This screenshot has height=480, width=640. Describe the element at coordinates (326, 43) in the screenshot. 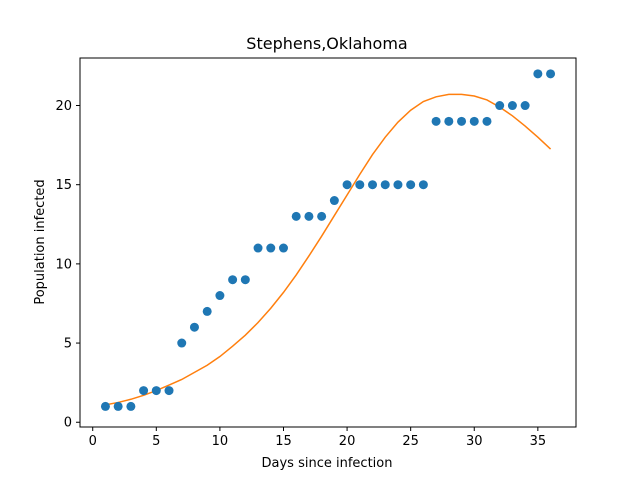

I see `chart-title: Stephens,Oklahoma` at that location.